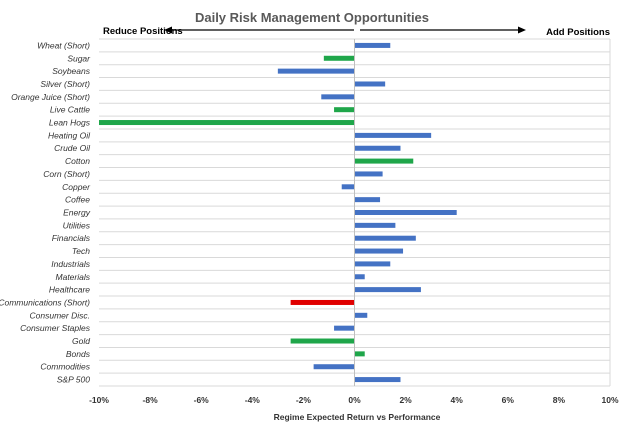 Image resolution: width=636 pixels, height=432 pixels. What do you see at coordinates (65, 84) in the screenshot?
I see `category-label: Silver (Short)` at bounding box center [65, 84].